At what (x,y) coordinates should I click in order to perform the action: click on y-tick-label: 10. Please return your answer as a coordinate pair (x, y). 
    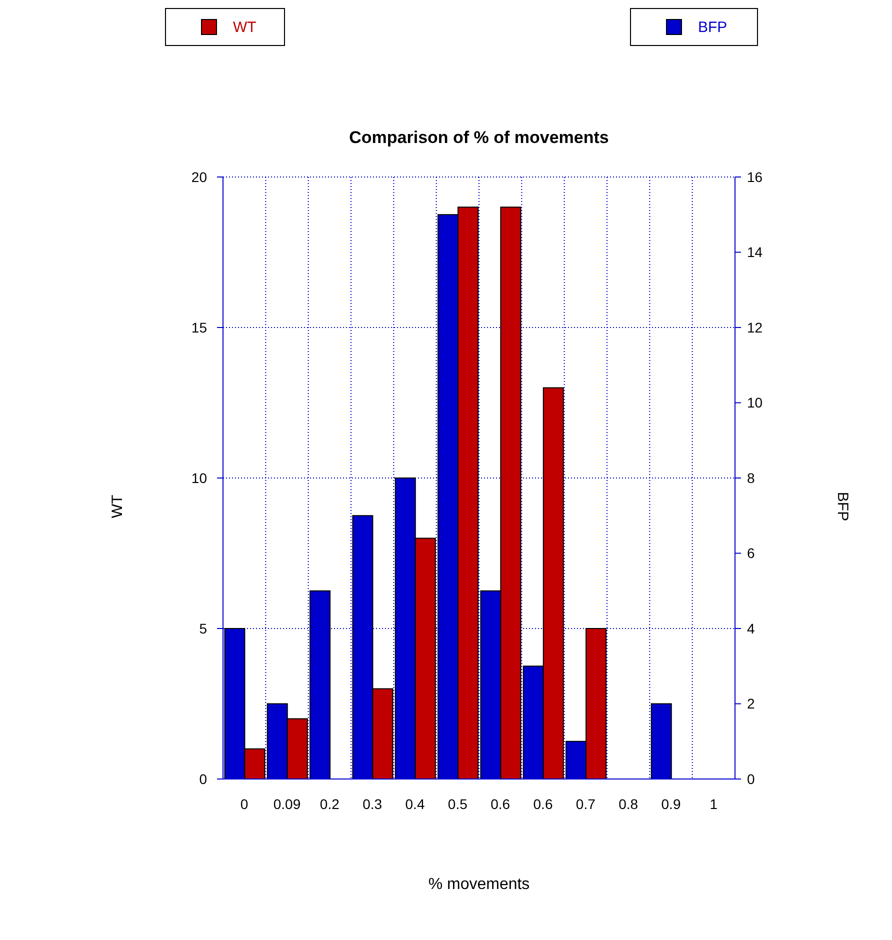
    Looking at the image, I should click on (199, 478).